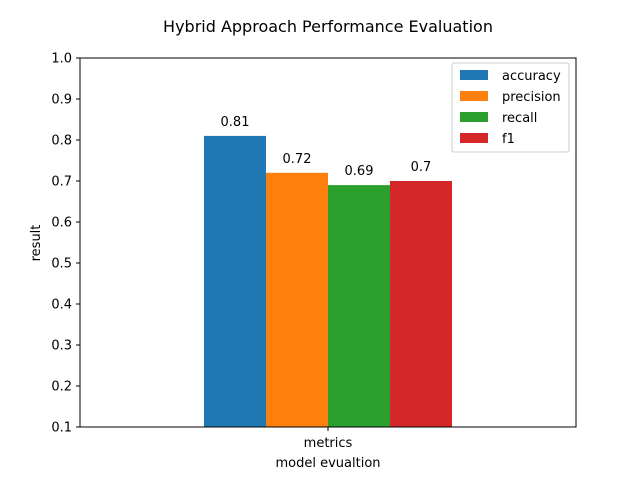 The height and width of the screenshot is (480, 640). I want to click on x-tick-label: metrics, so click(328, 443).